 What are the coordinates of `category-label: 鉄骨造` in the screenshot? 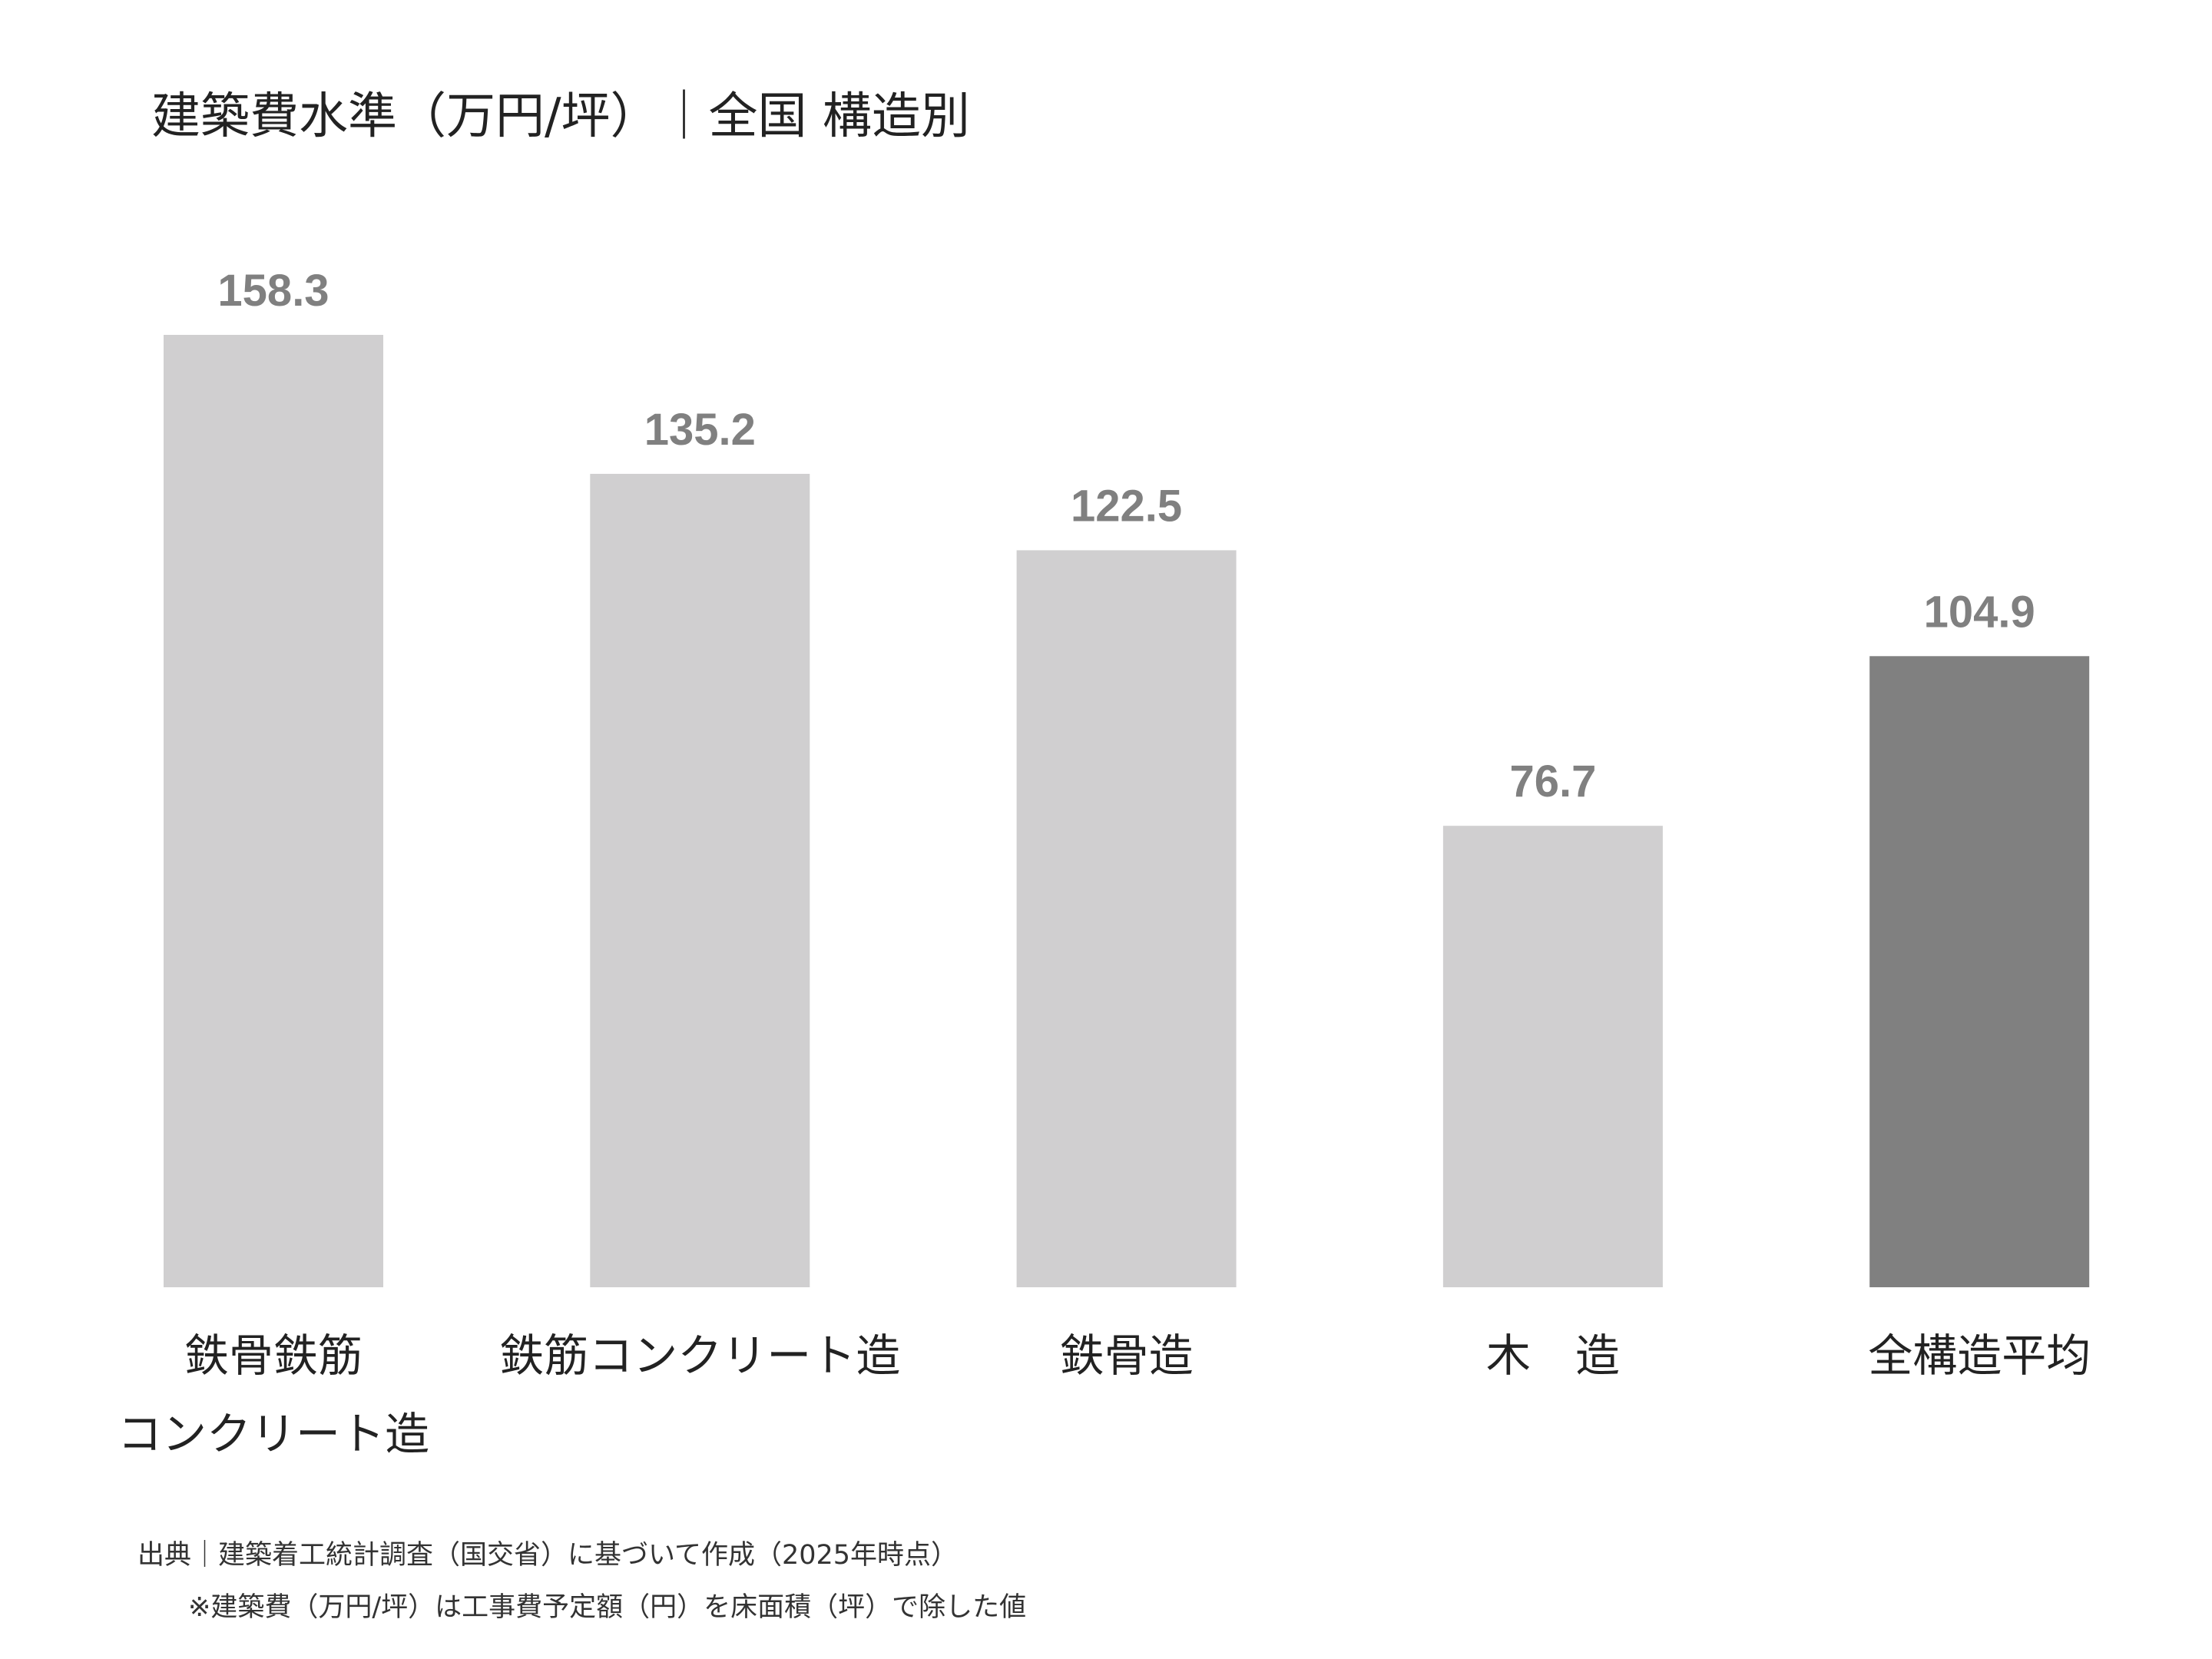 It's located at (1127, 1356).